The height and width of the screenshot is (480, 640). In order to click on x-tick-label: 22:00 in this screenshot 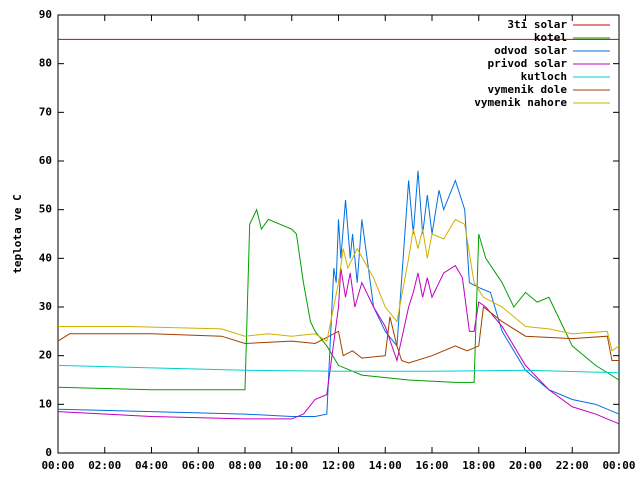, I will do `click(572, 465)`.